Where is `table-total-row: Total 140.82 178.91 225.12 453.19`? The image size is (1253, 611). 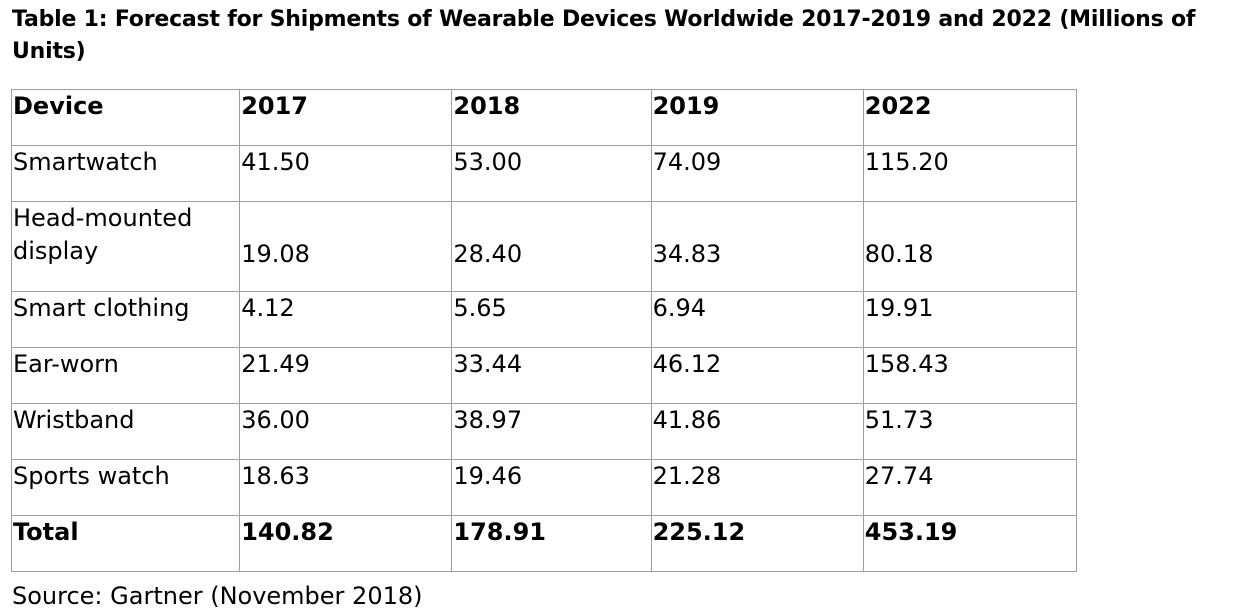
table-total-row: Total 140.82 178.91 225.12 453.19 is located at coordinates (544, 543).